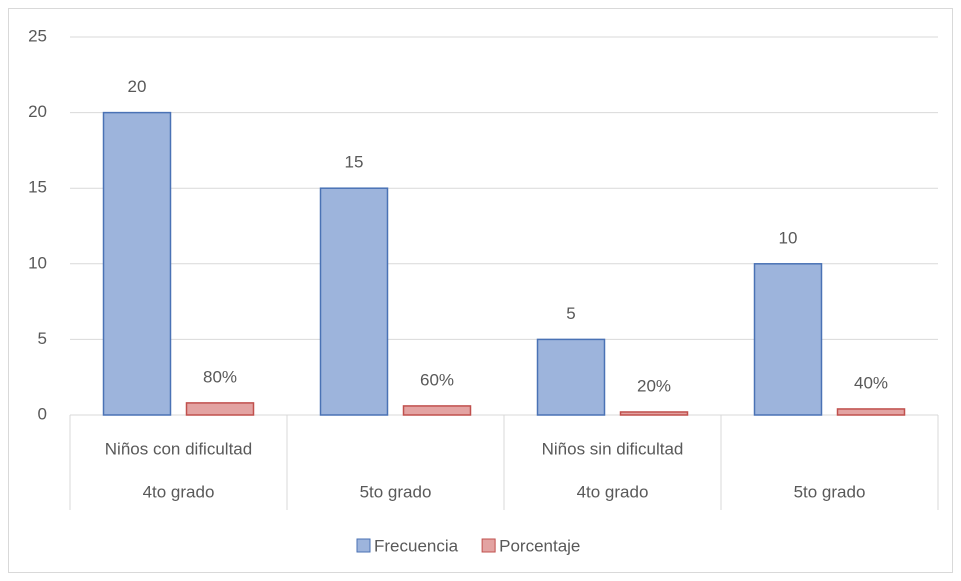  Describe the element at coordinates (220, 376) in the screenshot. I see `data-label: 80%` at that location.